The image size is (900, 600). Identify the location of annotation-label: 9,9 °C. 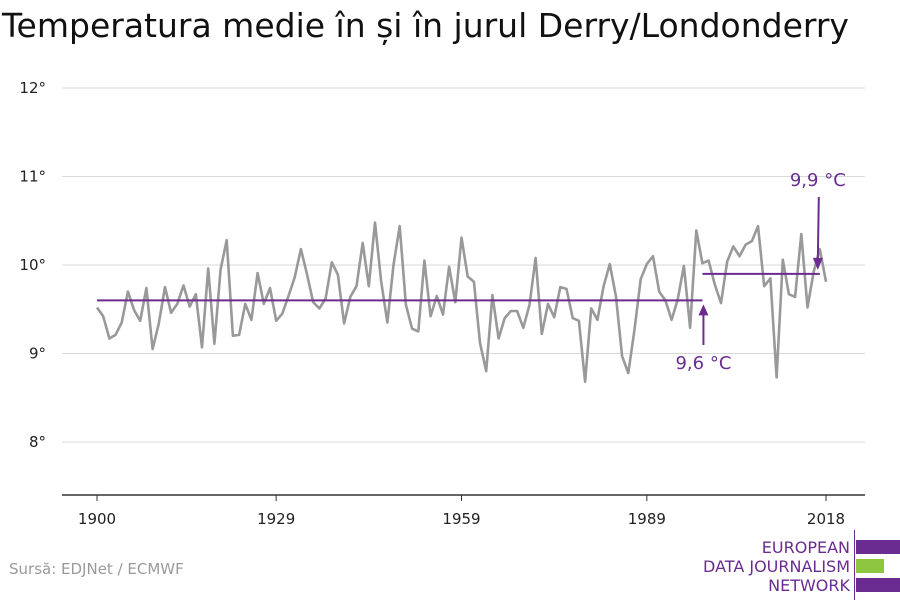
(818, 180).